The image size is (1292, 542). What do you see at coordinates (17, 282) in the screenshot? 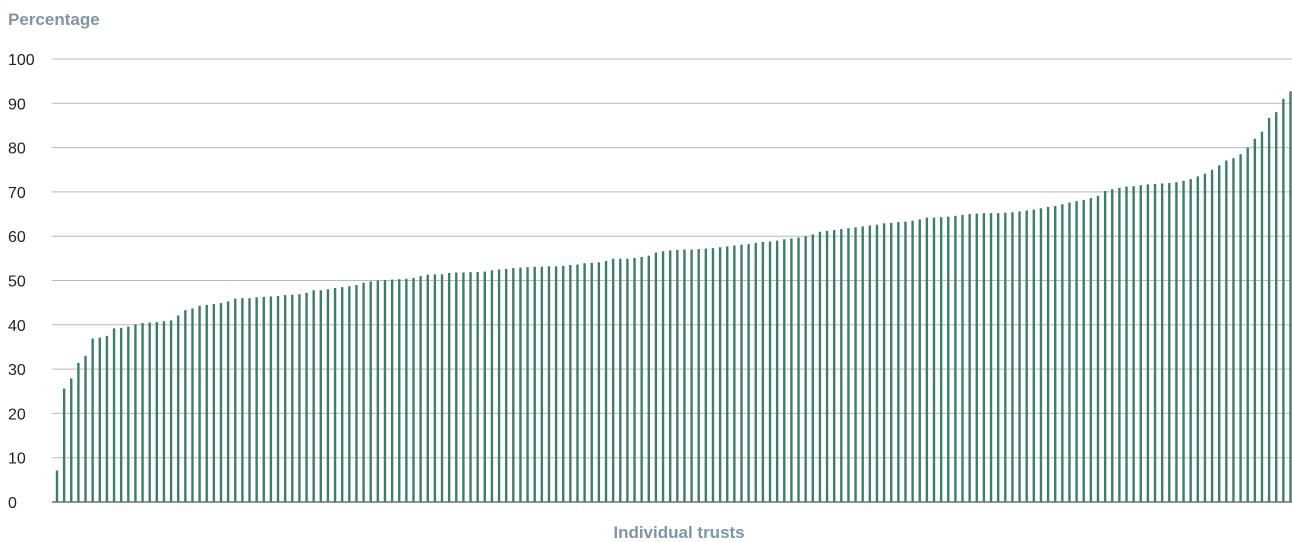
I see `y-tick-label: 50` at bounding box center [17, 282].